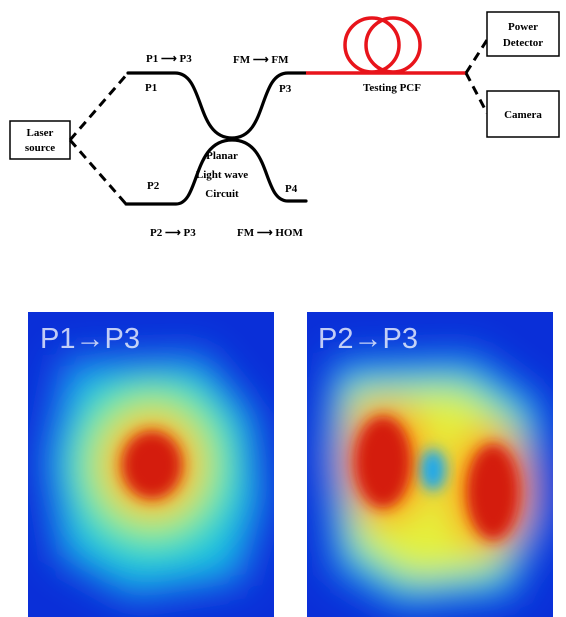 This screenshot has width=566, height=617. I want to click on plc-label-2: Light wave, so click(222, 175).